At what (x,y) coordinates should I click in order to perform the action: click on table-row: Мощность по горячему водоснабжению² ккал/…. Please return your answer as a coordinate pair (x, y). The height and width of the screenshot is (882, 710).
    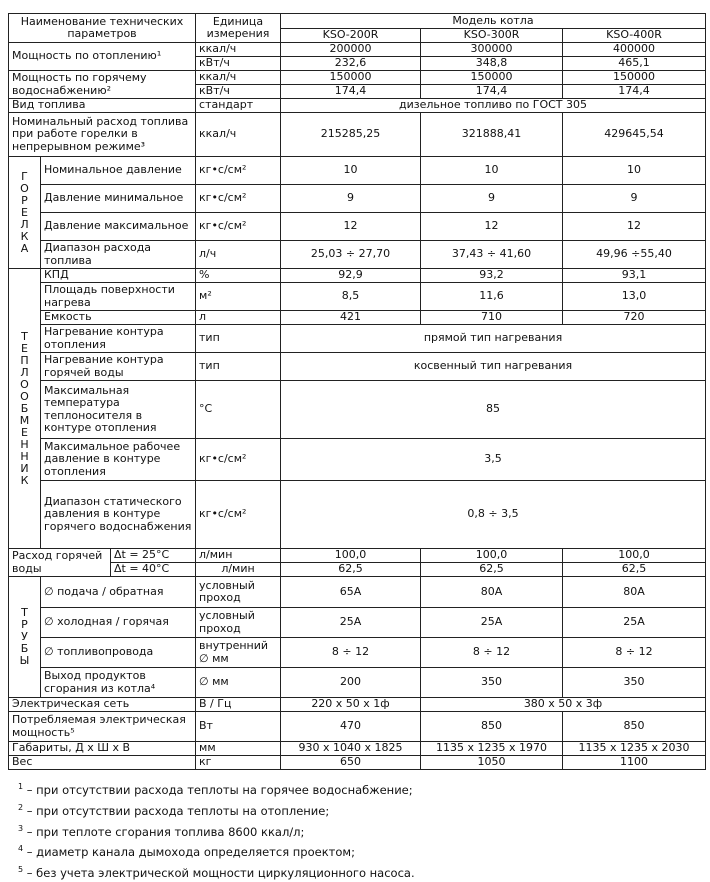
    Looking at the image, I should click on (357, 84).